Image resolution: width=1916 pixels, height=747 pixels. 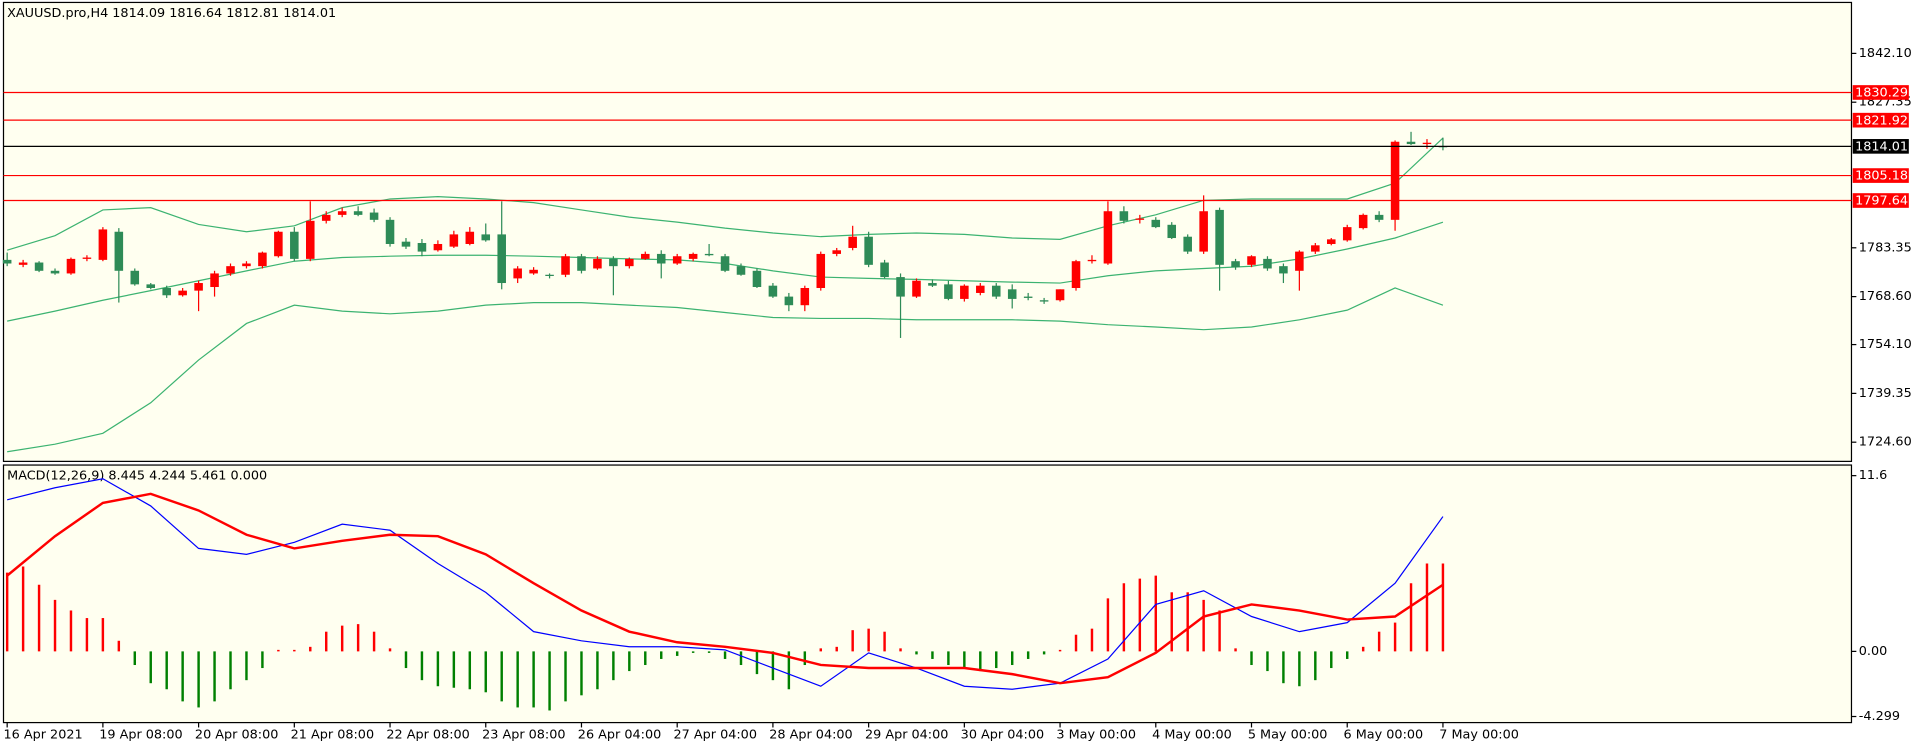 What do you see at coordinates (1885, 442) in the screenshot?
I see `y-tick-label: 1724.60` at bounding box center [1885, 442].